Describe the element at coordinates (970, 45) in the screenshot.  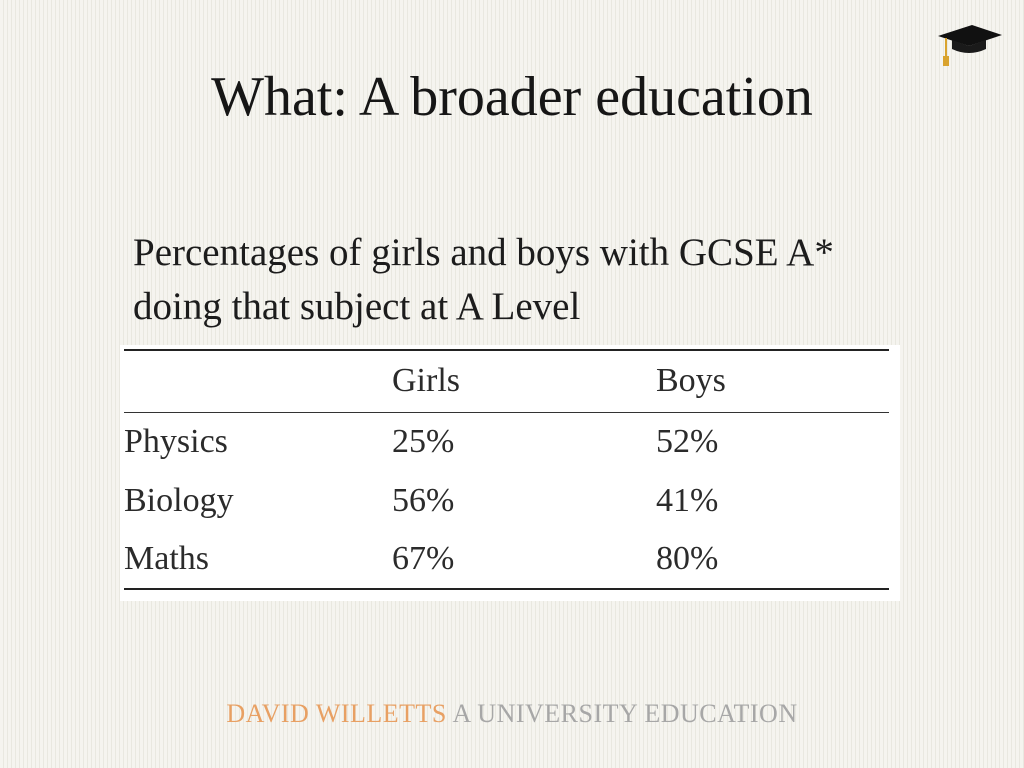
I see `graduation-cap-icon` at that location.